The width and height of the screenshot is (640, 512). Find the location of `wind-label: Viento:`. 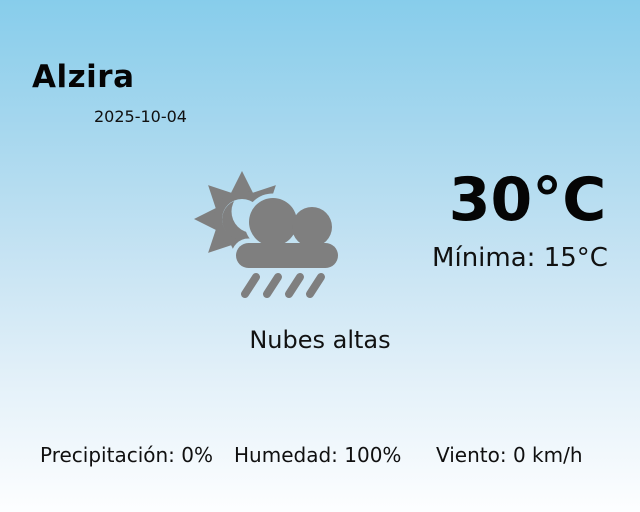

wind-label: Viento: is located at coordinates (471, 455).